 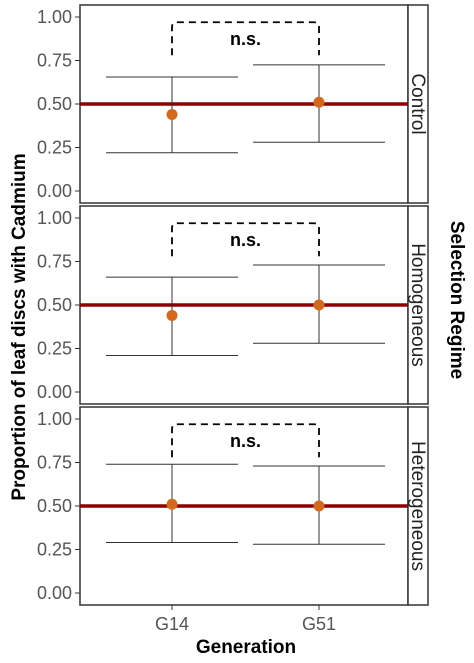 What do you see at coordinates (172, 624) in the screenshot?
I see `x-tick-label: G14` at bounding box center [172, 624].